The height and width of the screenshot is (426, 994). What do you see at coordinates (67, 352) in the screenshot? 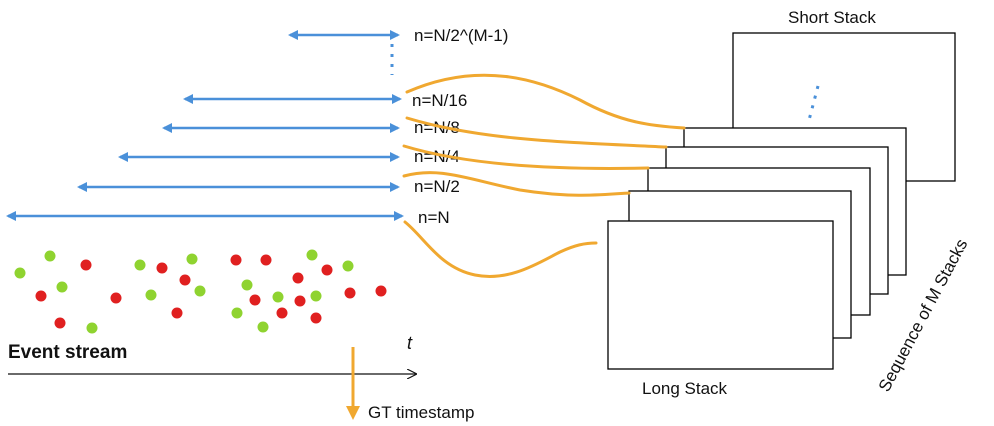
I see `event-stream-label: Event stream` at bounding box center [67, 352].